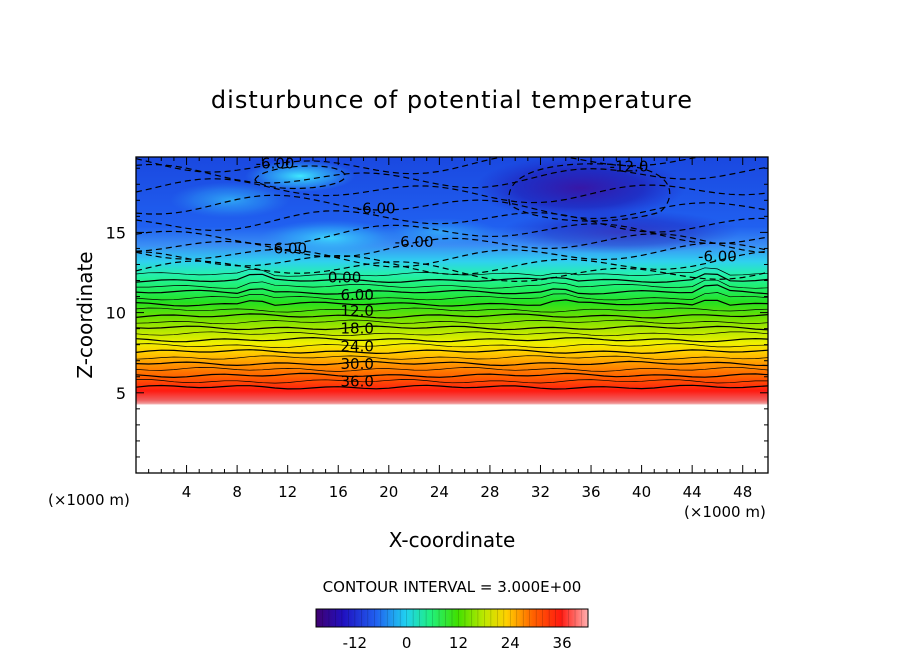  Describe the element at coordinates (742, 492) in the screenshot. I see `x-tick-label: 48` at that location.